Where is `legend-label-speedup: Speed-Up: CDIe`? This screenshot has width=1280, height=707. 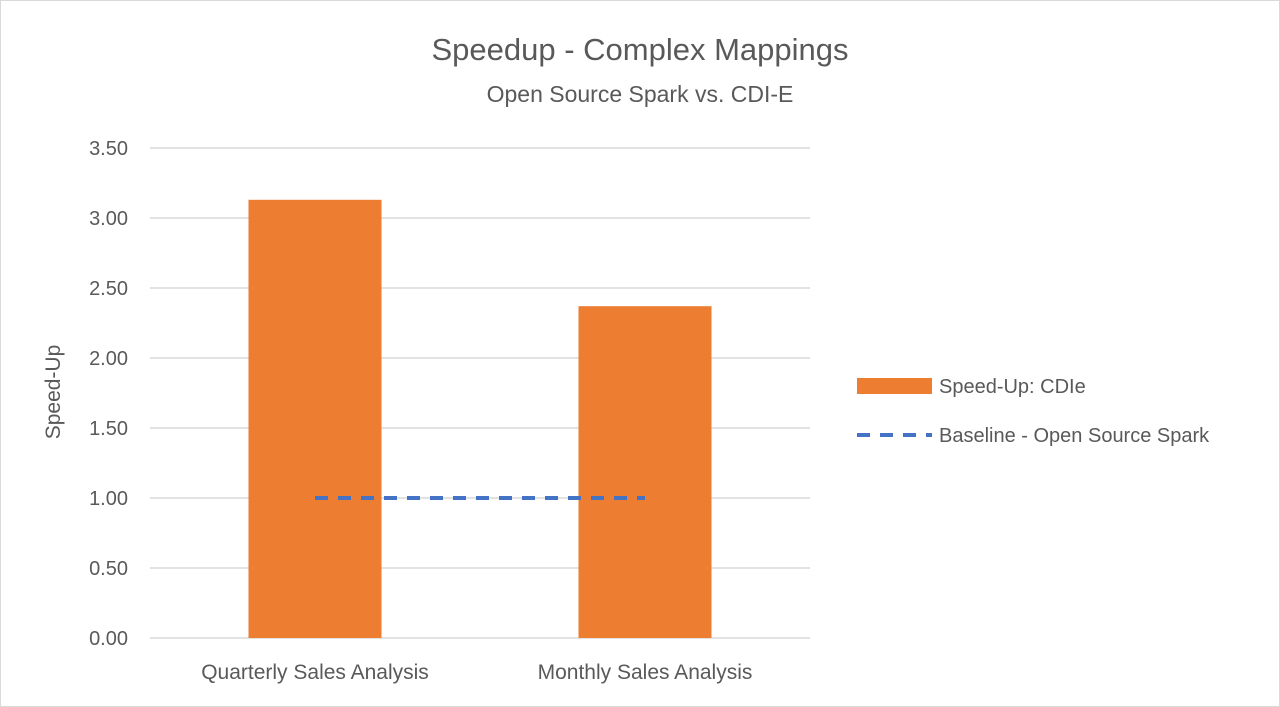 legend-label-speedup: Speed-Up: CDIe is located at coordinates (1012, 387).